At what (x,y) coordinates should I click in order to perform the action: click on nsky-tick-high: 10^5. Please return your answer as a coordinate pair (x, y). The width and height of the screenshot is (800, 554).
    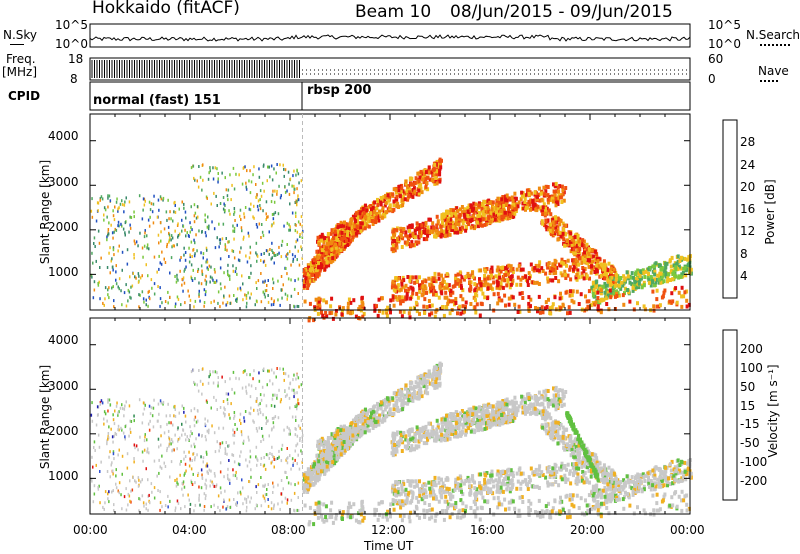
    Looking at the image, I should click on (71, 25).